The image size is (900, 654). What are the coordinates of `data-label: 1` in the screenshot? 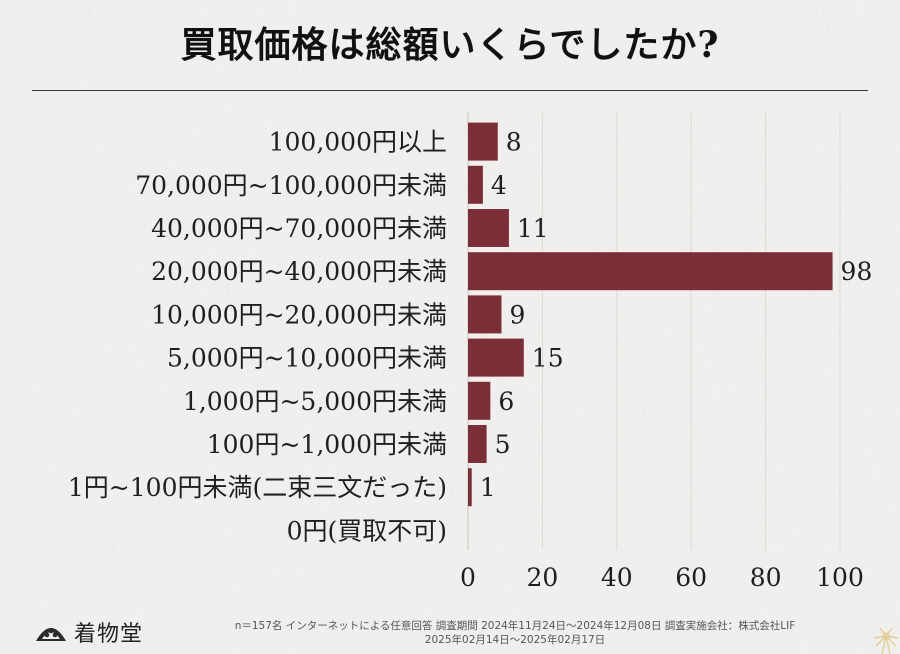 It's located at (488, 487).